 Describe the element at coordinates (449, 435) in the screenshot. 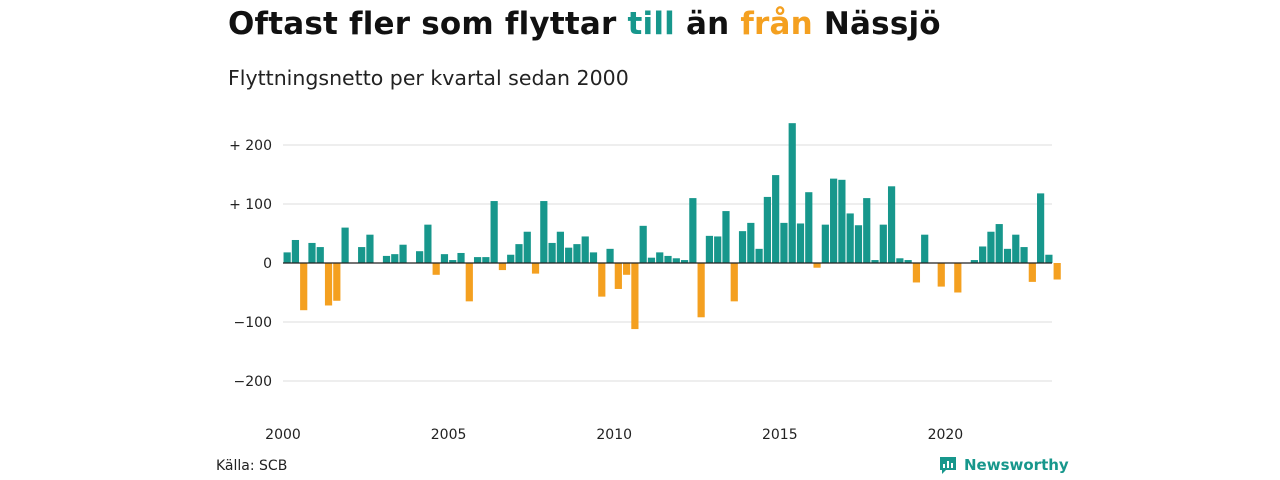

I see `x-tick-label: 2005` at that location.